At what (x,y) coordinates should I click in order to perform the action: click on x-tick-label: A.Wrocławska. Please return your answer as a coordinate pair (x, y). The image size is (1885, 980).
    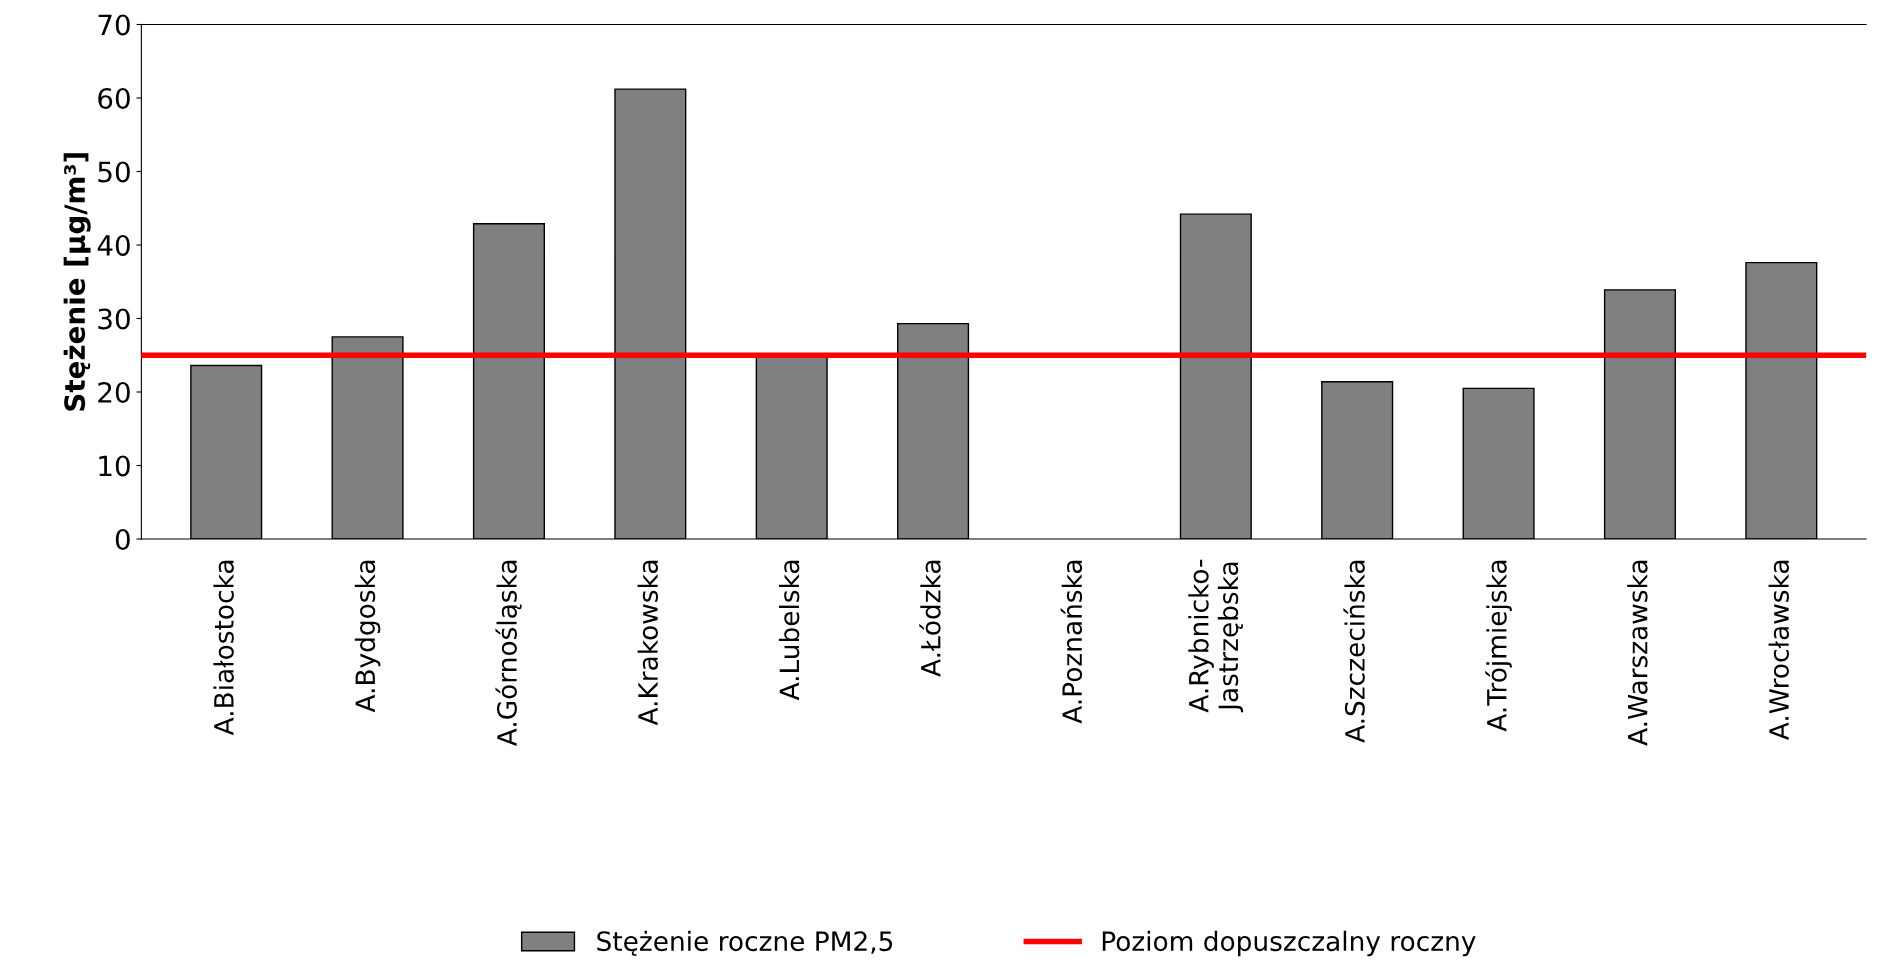
    Looking at the image, I should click on (1778, 650).